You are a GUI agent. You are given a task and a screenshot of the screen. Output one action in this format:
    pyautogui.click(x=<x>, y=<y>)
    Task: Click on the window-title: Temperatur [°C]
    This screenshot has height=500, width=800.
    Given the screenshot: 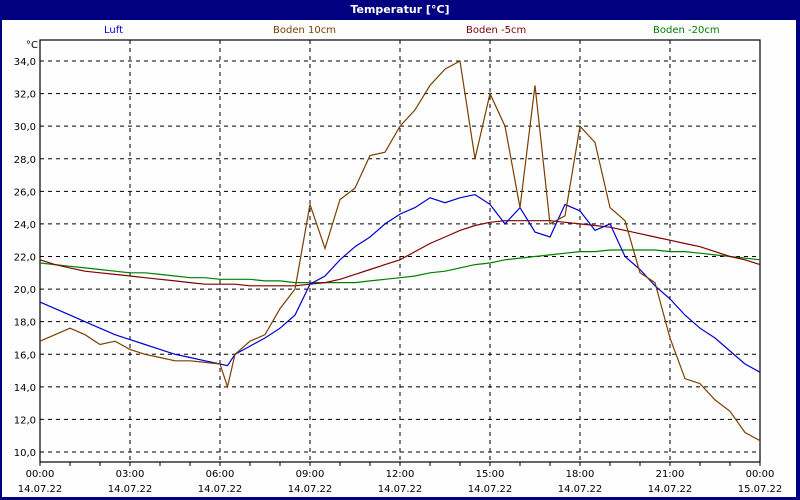 What is the action you would take?
    pyautogui.click(x=400, y=10)
    